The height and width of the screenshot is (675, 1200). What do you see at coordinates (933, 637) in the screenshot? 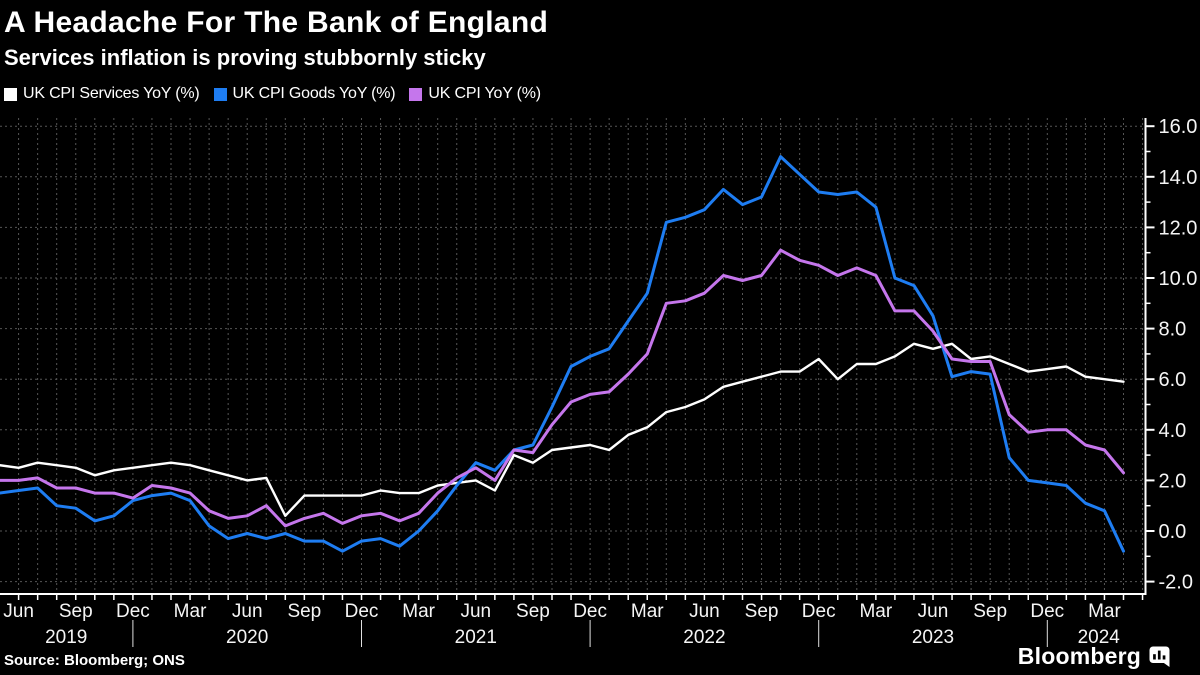
I see `x-axis-year-label: 2023` at bounding box center [933, 637].